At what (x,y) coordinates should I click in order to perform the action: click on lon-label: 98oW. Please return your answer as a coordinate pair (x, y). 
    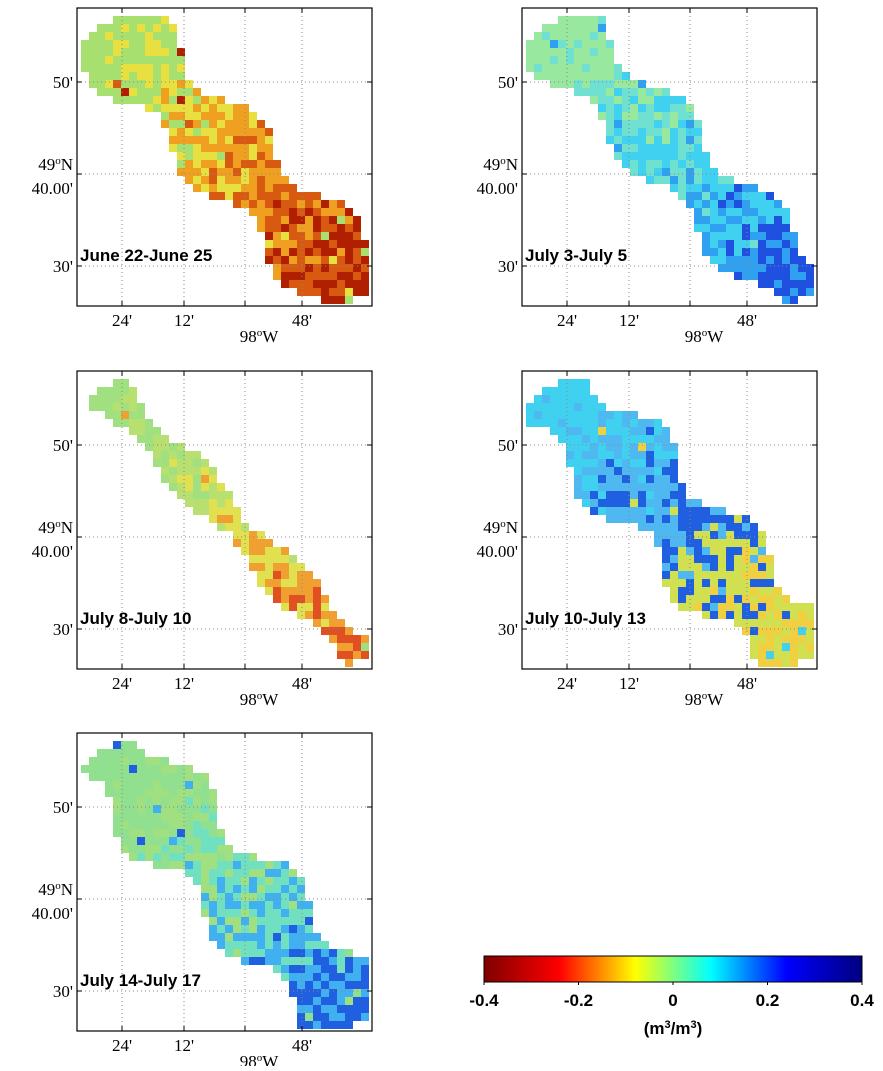
    Looking at the image, I should click on (260, 1059).